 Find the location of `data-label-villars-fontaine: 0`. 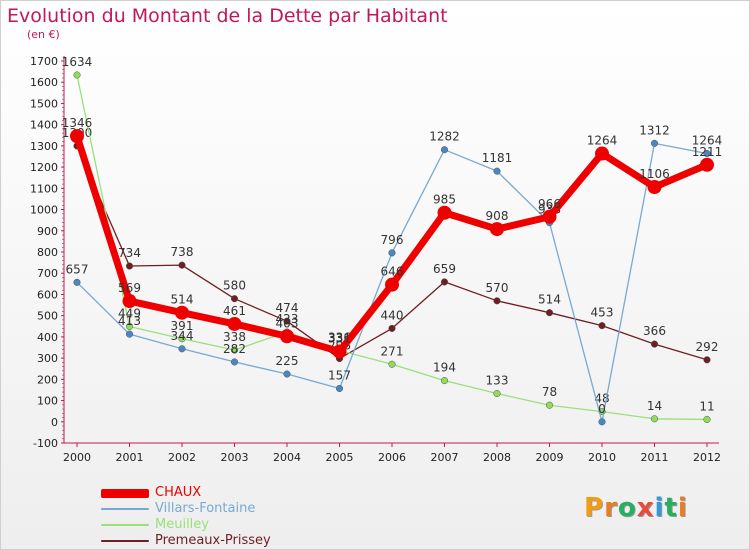

data-label-villars-fontaine: 0 is located at coordinates (602, 409).